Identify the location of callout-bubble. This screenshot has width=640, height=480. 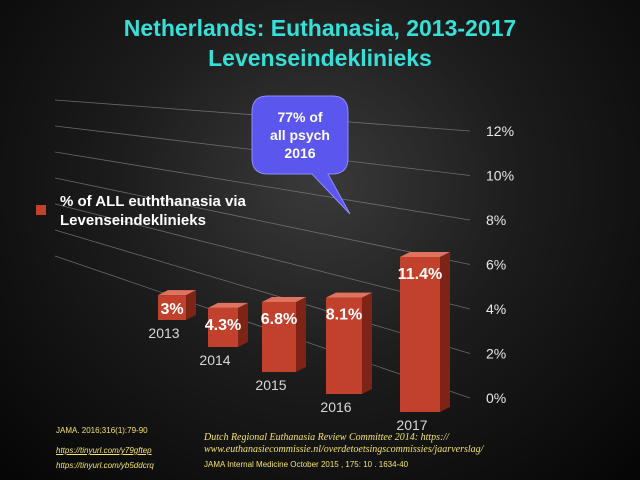
(301, 155).